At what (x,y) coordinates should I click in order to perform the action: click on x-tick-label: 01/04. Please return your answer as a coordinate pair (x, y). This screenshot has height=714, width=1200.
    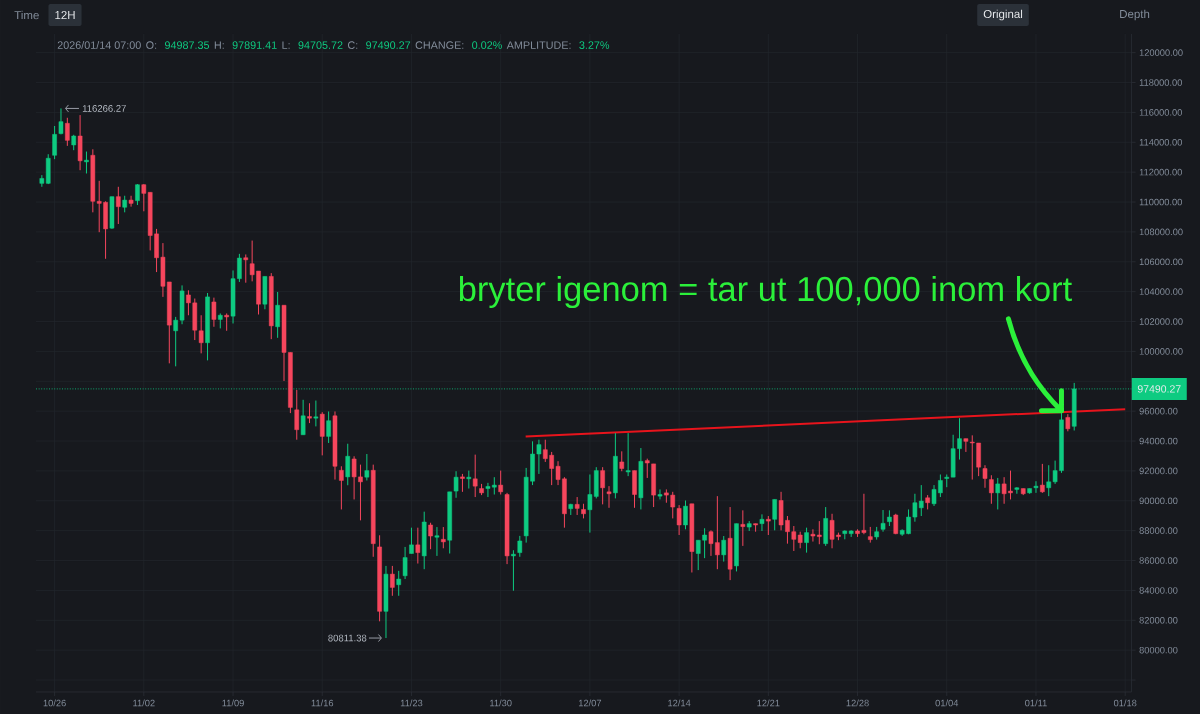
    Looking at the image, I should click on (947, 703).